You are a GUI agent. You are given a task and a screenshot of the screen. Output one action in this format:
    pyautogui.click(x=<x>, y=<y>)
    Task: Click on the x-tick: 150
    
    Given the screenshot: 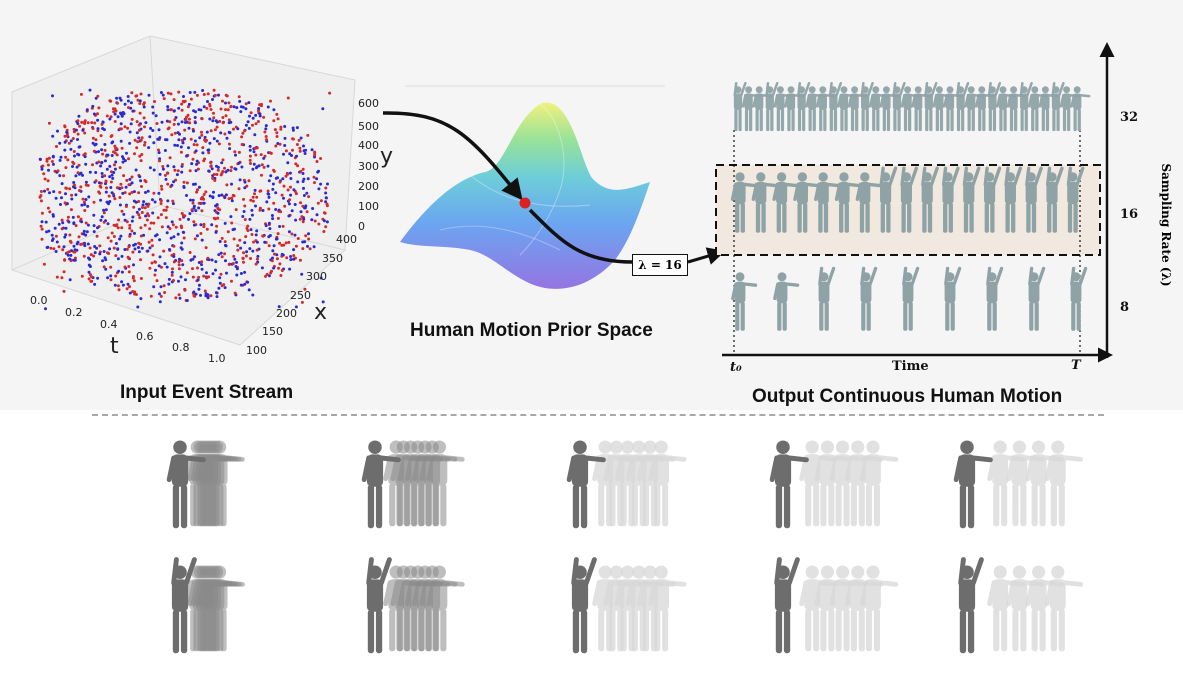 What is the action you would take?
    pyautogui.click(x=272, y=331)
    